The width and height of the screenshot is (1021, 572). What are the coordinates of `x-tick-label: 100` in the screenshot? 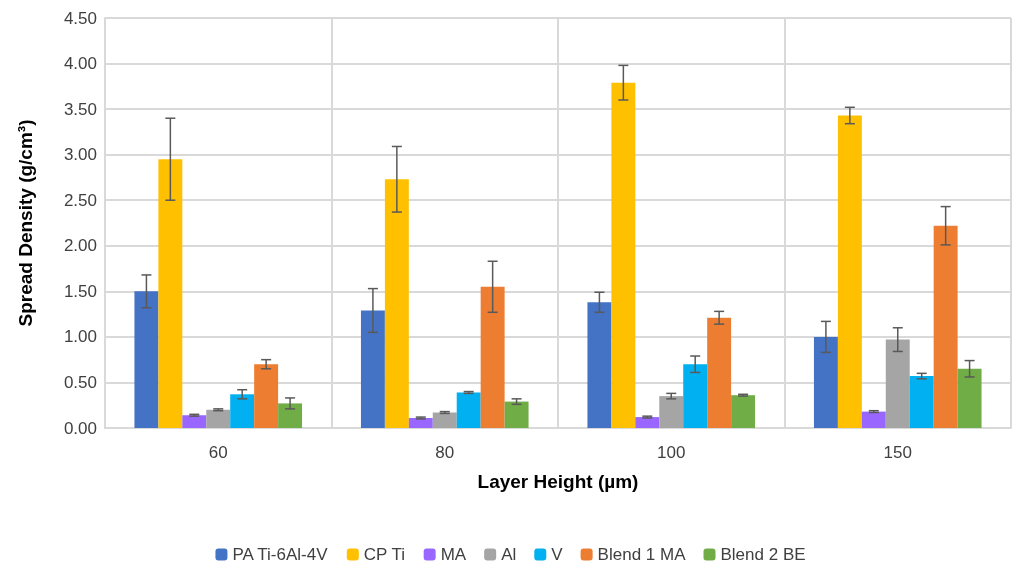 It's located at (671, 452).